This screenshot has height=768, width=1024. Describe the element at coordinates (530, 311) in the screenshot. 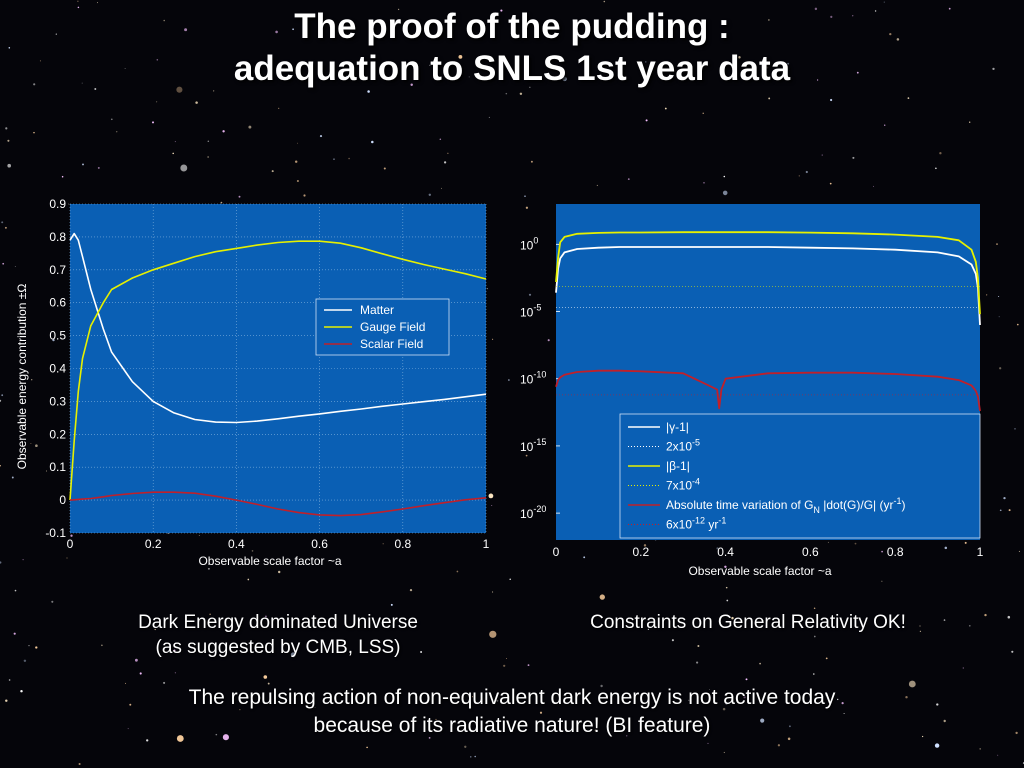

I see `y-tick-label: 10-5` at that location.